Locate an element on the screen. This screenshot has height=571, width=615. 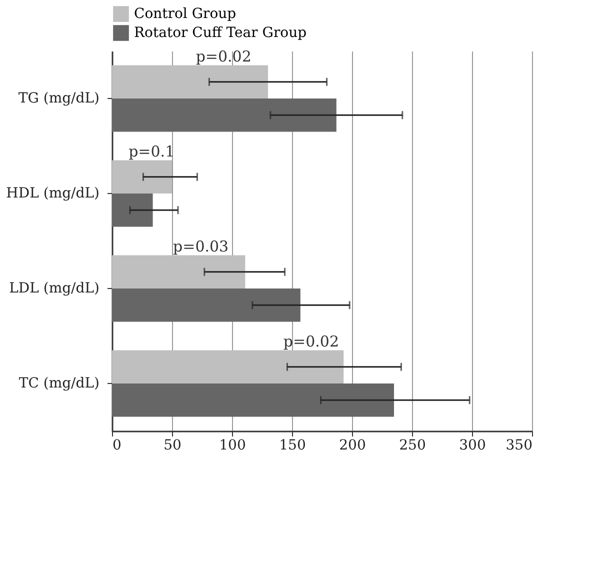
legend-label: Control Group is located at coordinates (185, 14).